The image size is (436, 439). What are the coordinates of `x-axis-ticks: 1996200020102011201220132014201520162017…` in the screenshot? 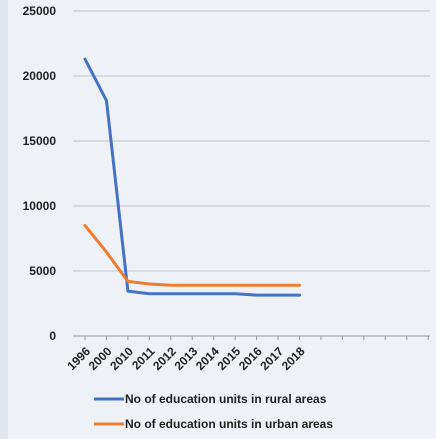 It's located at (246, 354).